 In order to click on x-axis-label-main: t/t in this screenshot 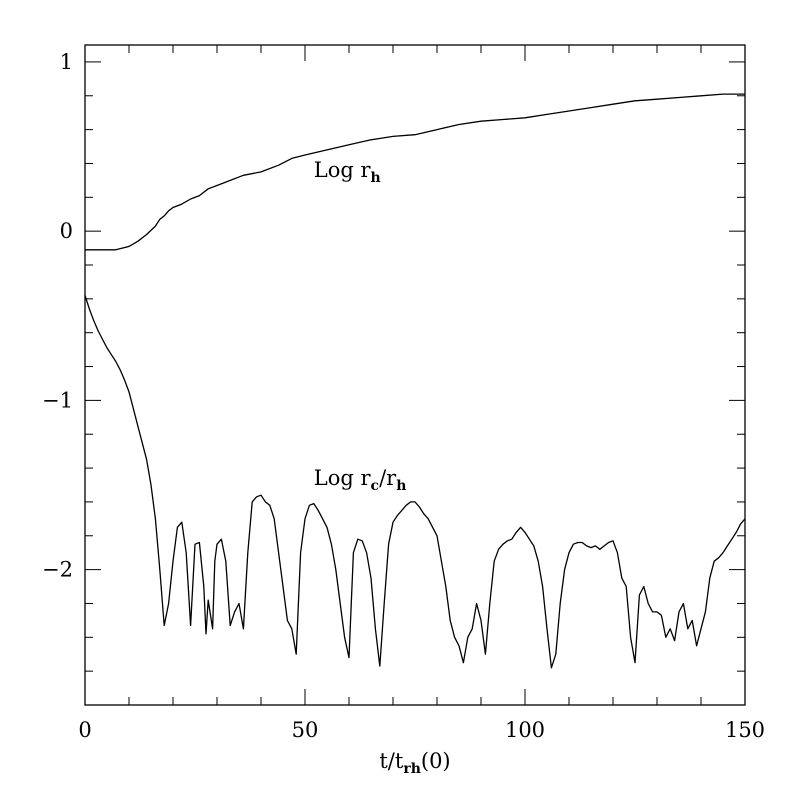, I will do `click(391, 761)`.